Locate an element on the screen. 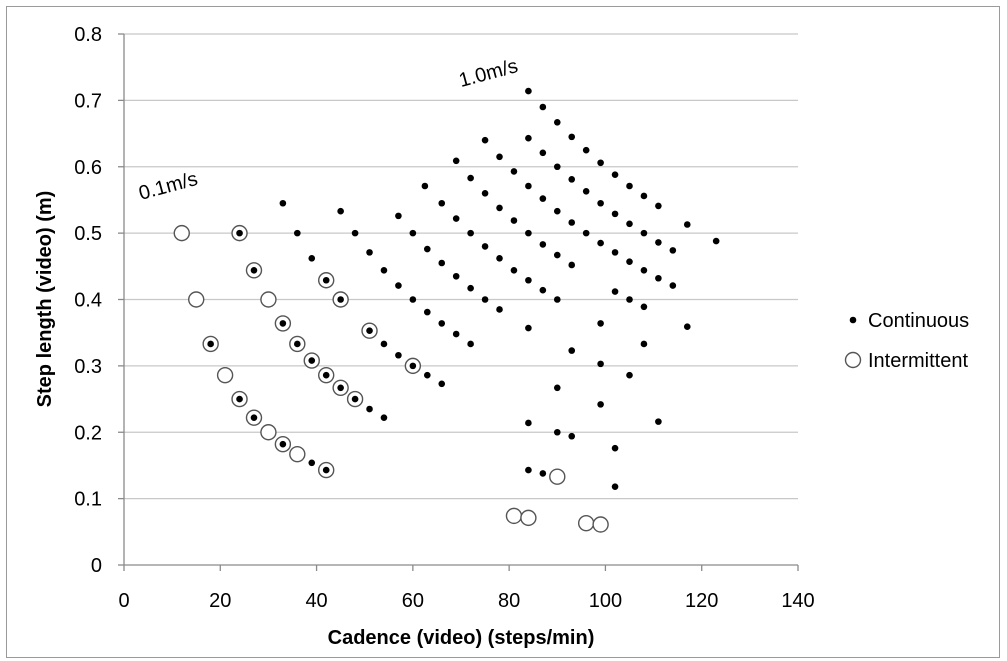 The width and height of the screenshot is (1007, 661). legend: Continuous Intermittent is located at coordinates (906, 341).